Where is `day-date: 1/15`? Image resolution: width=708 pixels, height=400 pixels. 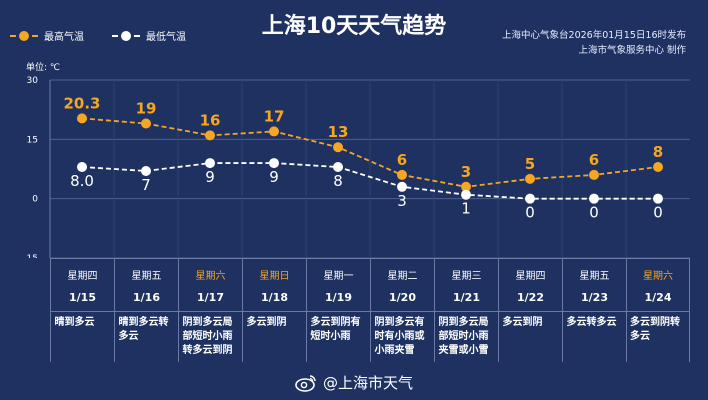
day-date: 1/15 is located at coordinates (82, 297).